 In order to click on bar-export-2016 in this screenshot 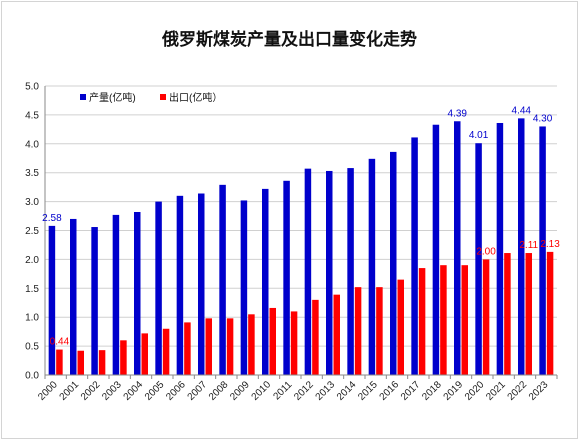, I will do `click(400, 327)`.